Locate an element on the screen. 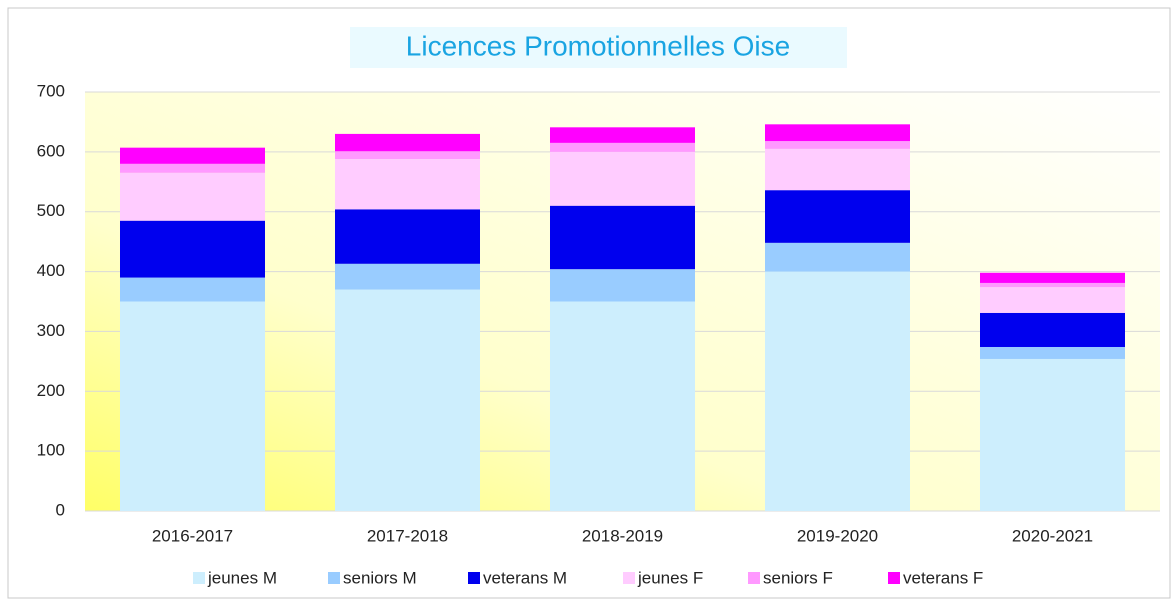  title-box is located at coordinates (598, 47).